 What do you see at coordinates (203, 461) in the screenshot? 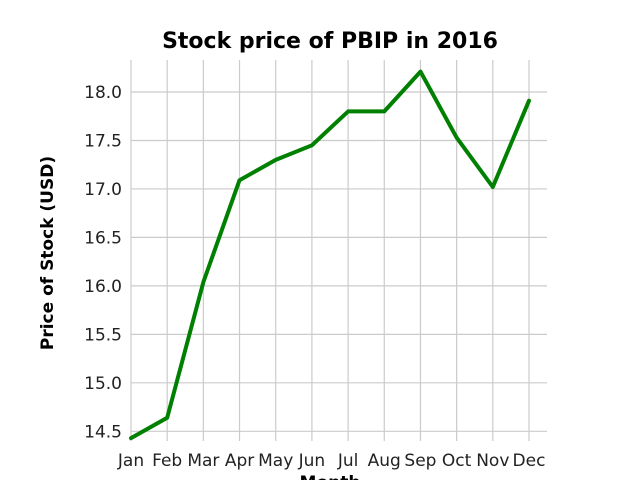
I see `x-tick-label: Mar` at bounding box center [203, 461].